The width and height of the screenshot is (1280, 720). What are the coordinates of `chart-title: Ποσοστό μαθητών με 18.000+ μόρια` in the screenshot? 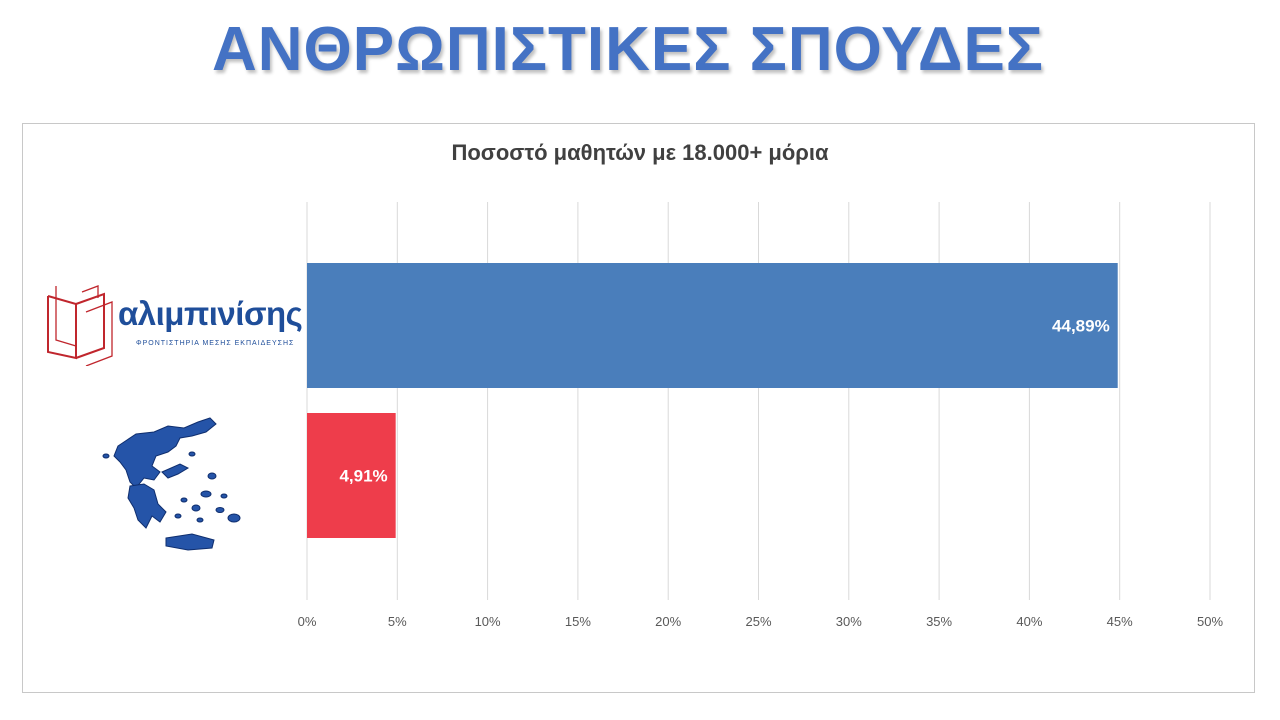 It's located at (640, 152).